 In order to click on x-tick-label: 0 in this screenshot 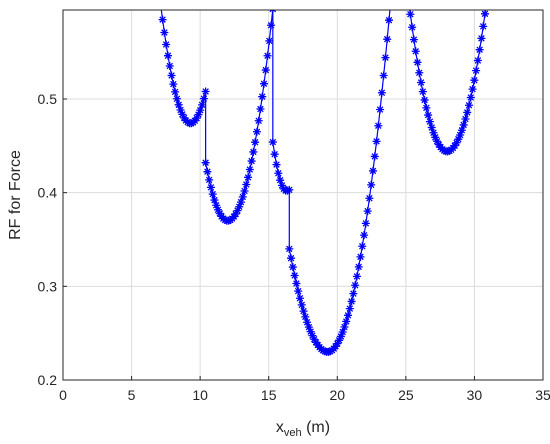, I will do `click(63, 395)`.